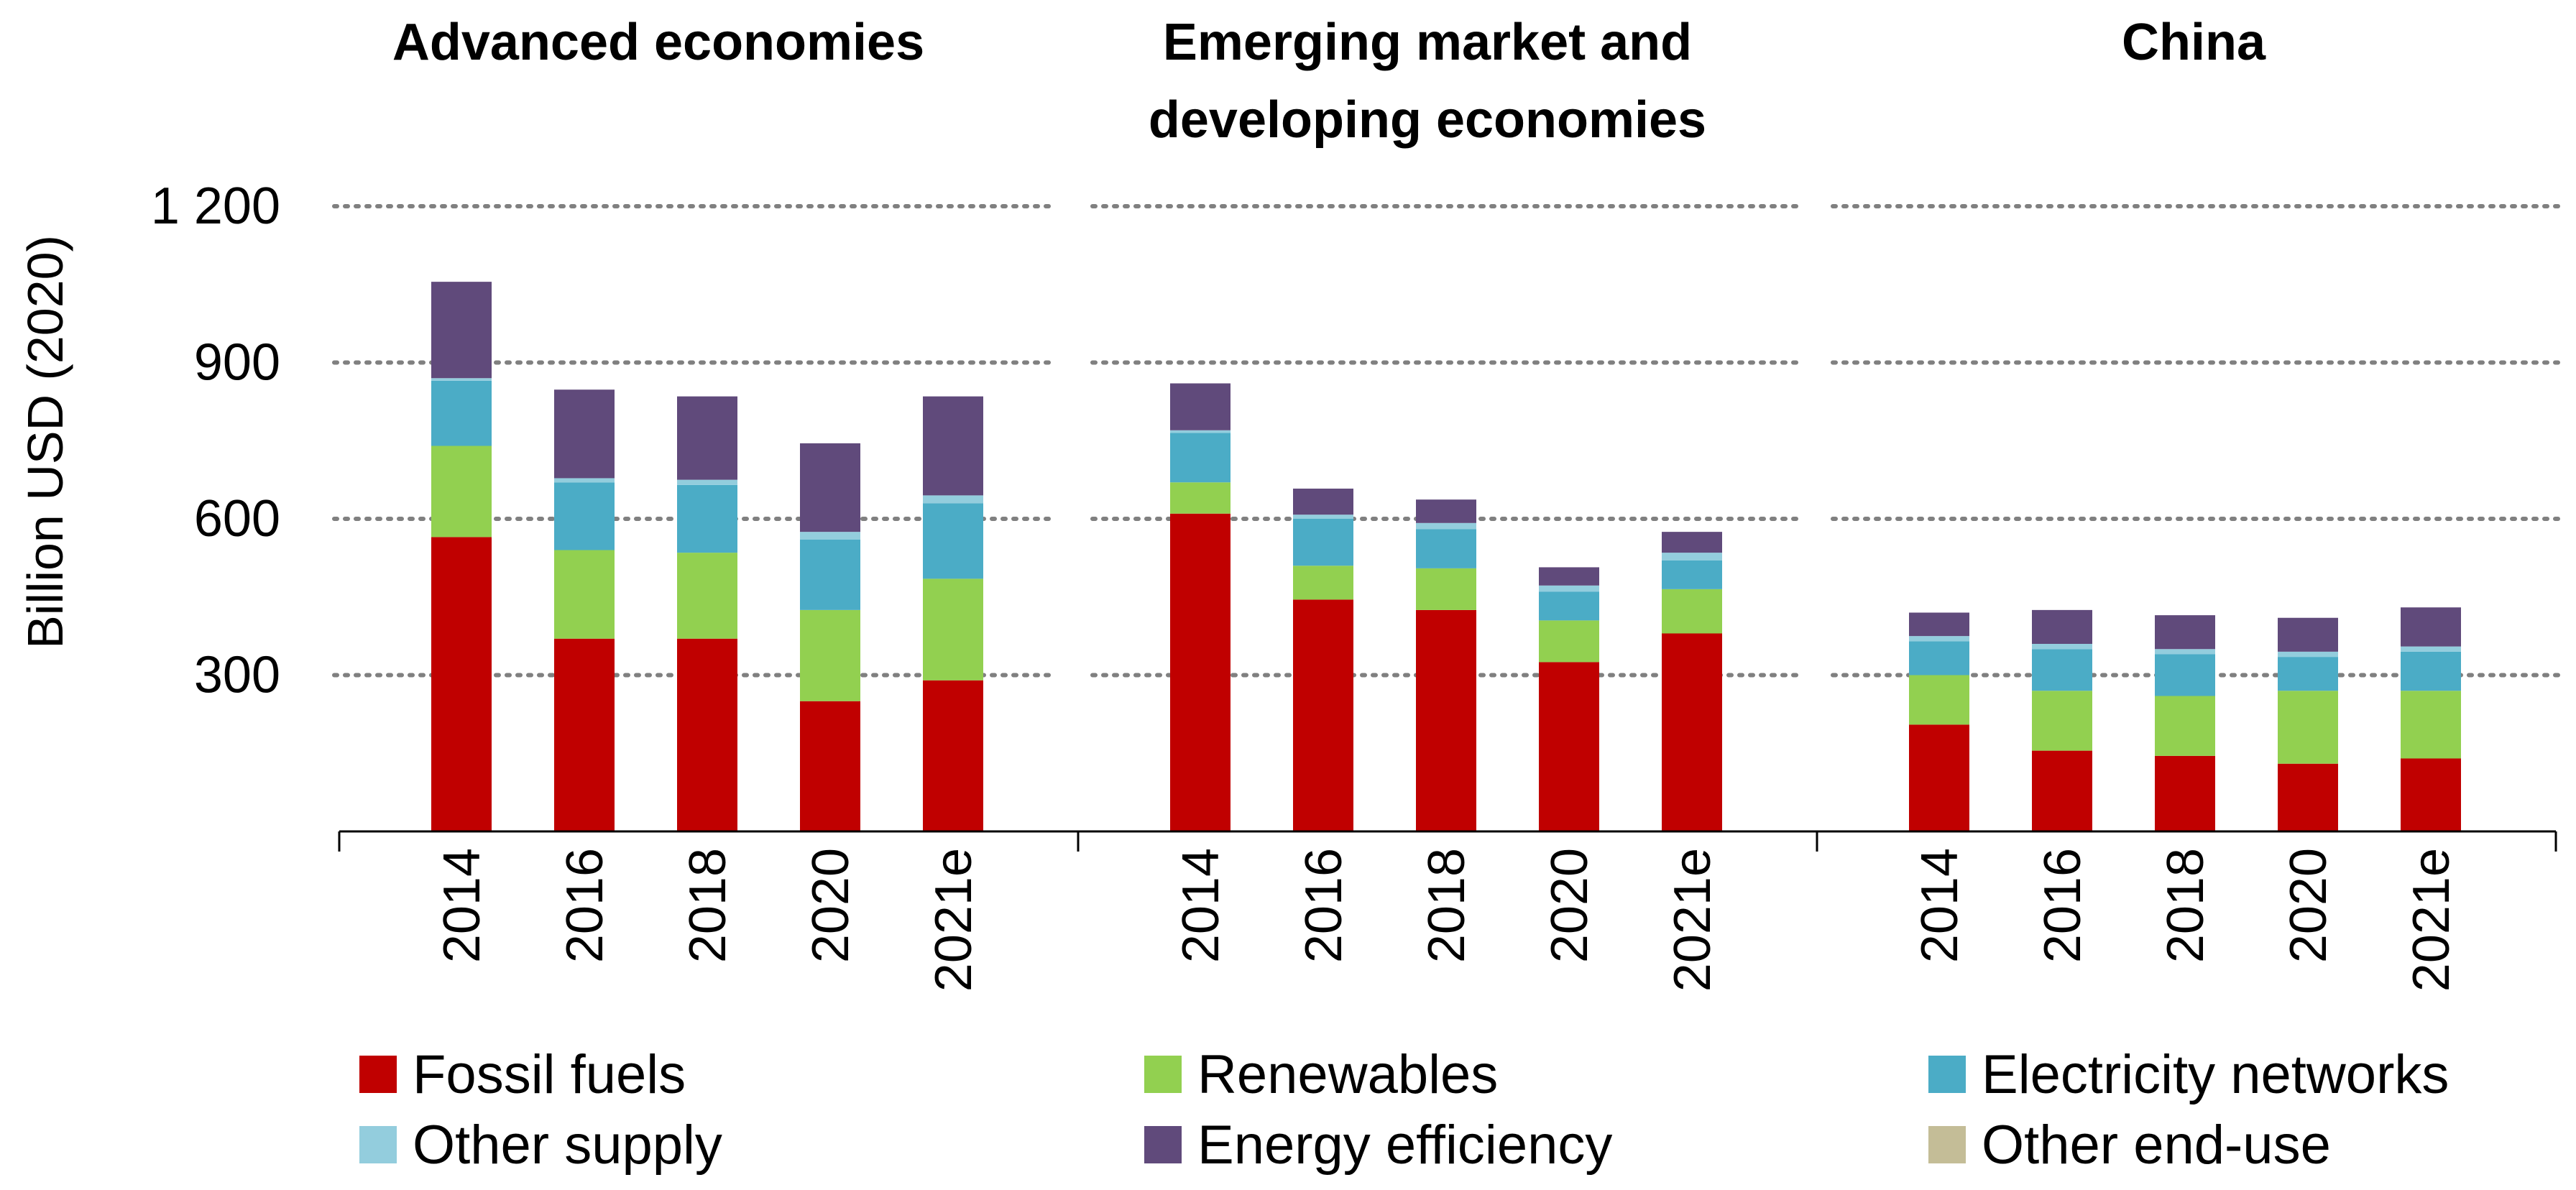 The width and height of the screenshot is (2576, 1190). What do you see at coordinates (830, 575) in the screenshot?
I see `bar-advanced-economies-2020-electricity-networks` at bounding box center [830, 575].